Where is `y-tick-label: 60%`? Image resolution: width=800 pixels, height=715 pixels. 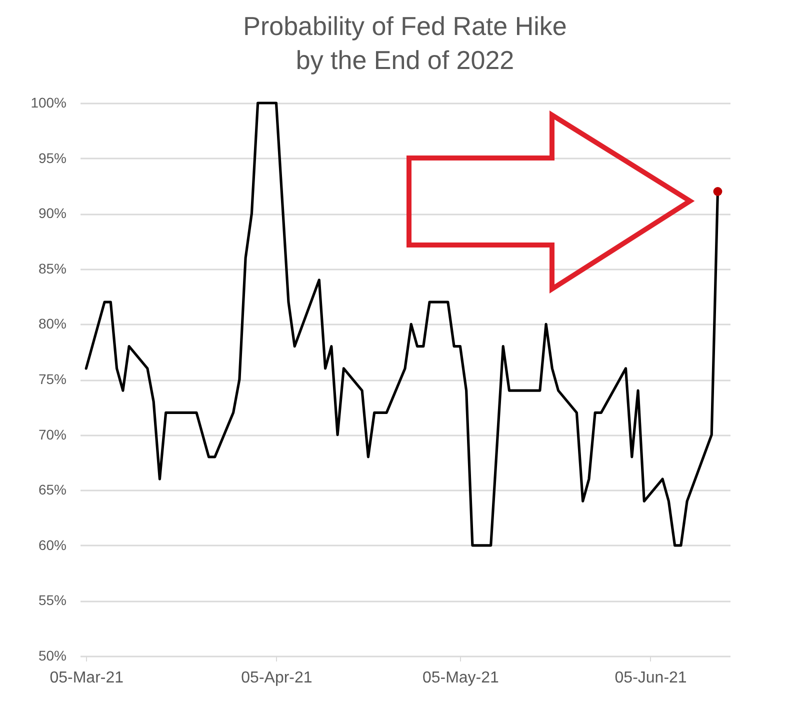 y-tick-label: 60% is located at coordinates (52, 544).